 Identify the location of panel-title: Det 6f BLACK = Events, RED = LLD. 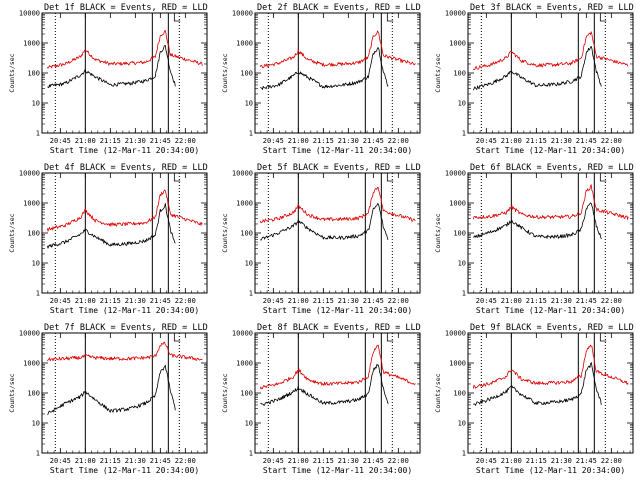
(552, 168).